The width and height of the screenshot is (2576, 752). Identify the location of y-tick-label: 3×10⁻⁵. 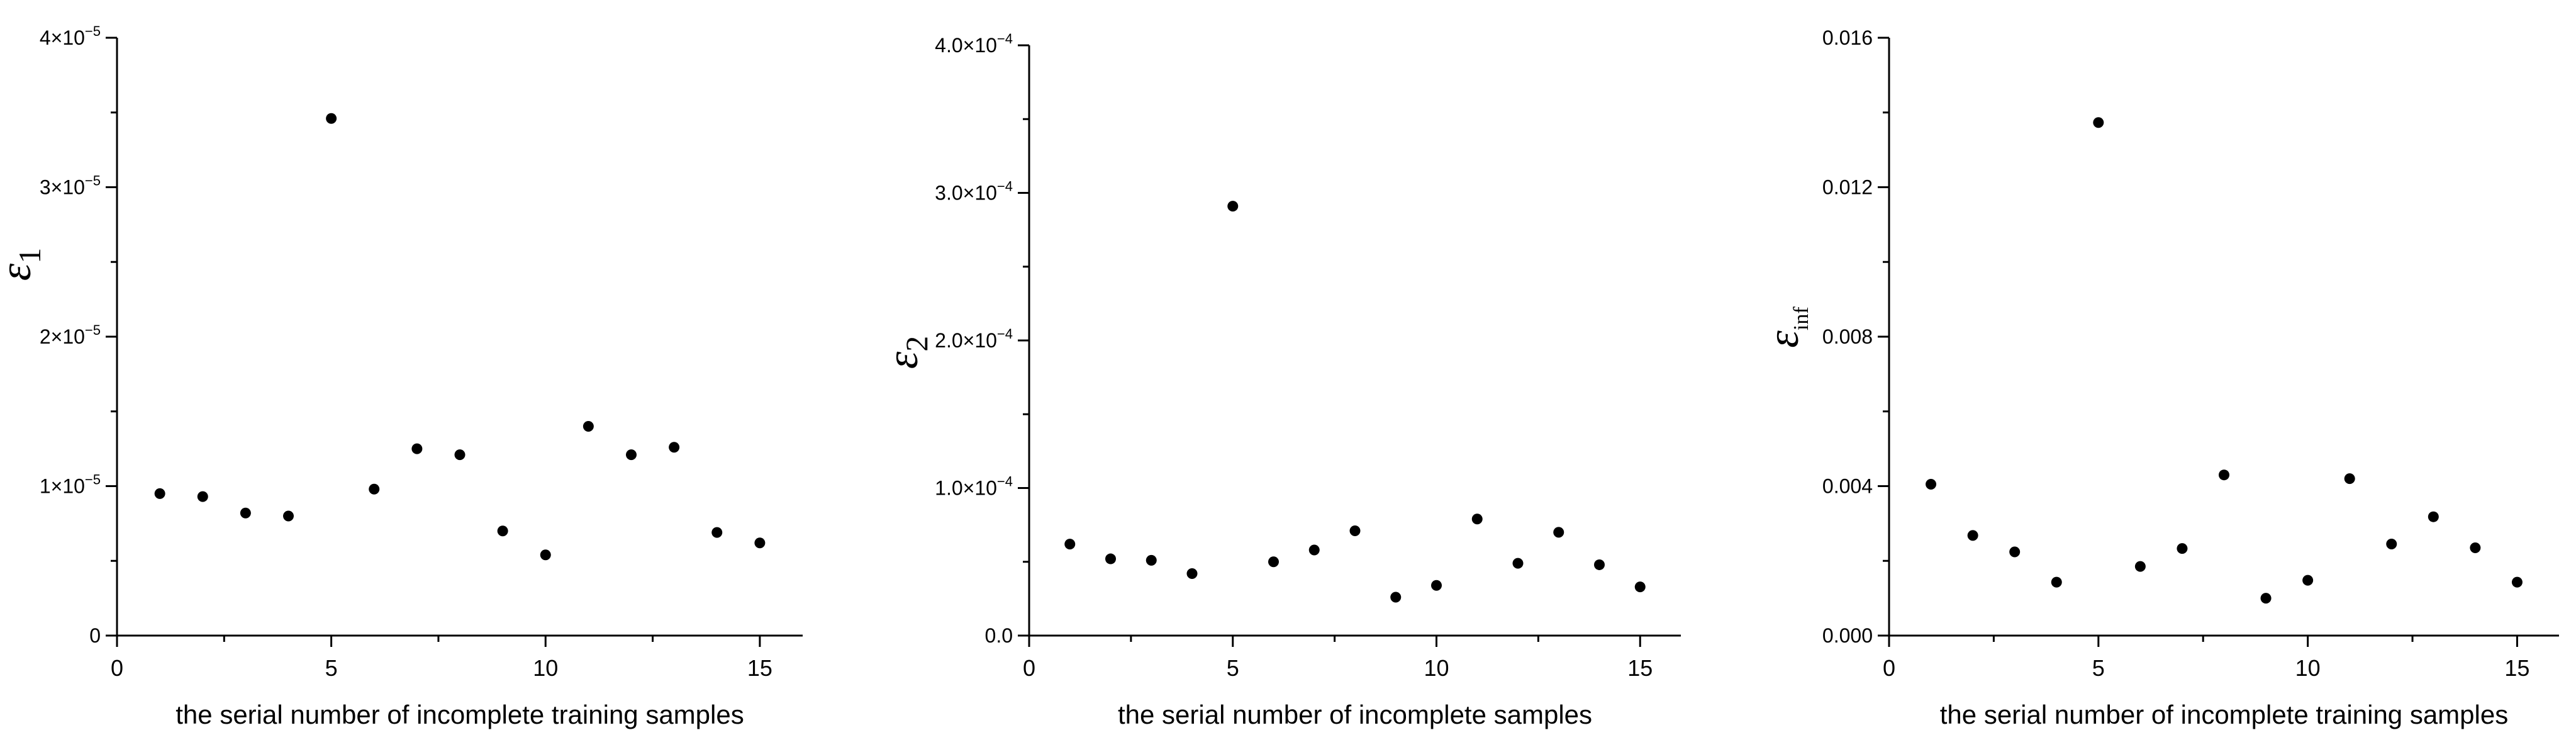
(70, 186).